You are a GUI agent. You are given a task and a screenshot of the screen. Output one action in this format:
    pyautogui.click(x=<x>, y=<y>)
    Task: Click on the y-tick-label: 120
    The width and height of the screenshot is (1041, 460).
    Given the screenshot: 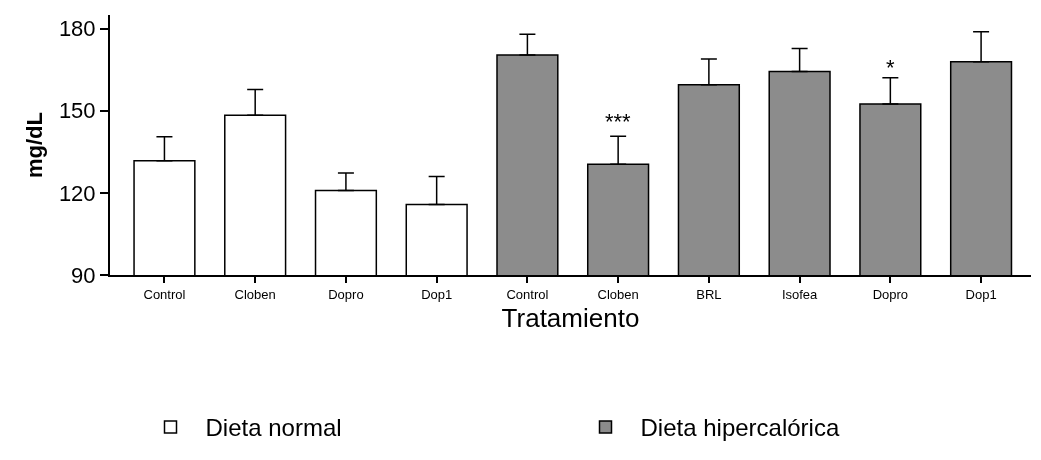 What is the action you would take?
    pyautogui.click(x=77, y=193)
    